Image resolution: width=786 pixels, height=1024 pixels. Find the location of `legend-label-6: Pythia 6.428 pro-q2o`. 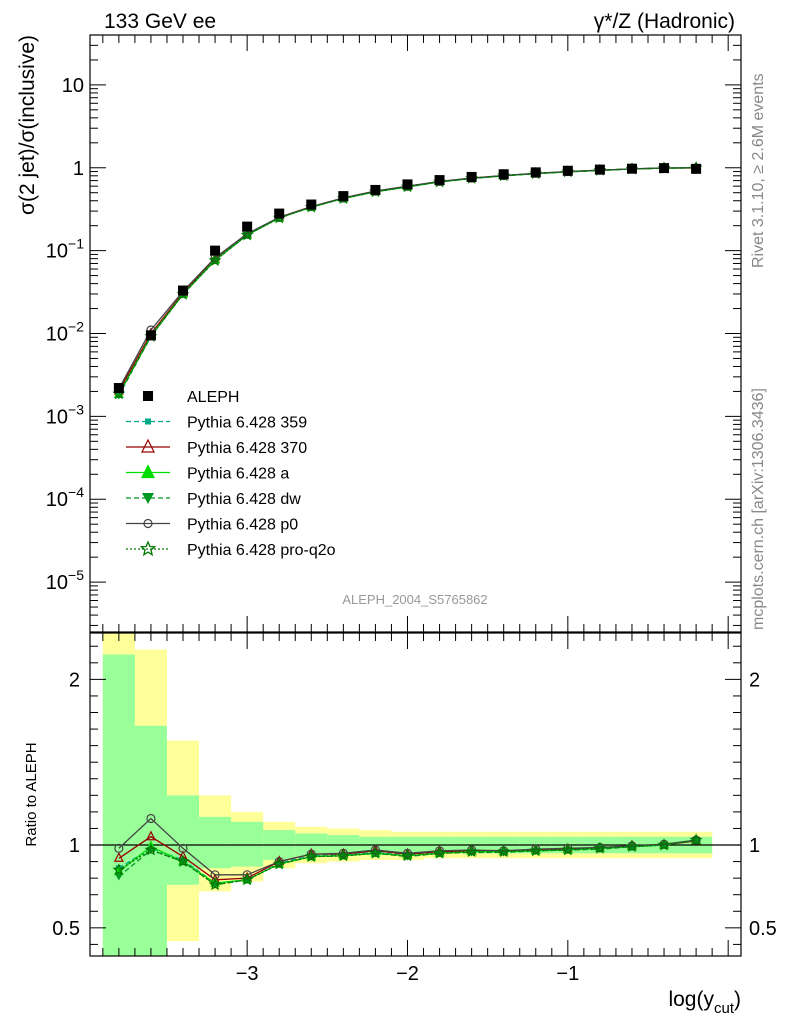

legend-label-6: Pythia 6.428 pro-q2o is located at coordinates (261, 550).